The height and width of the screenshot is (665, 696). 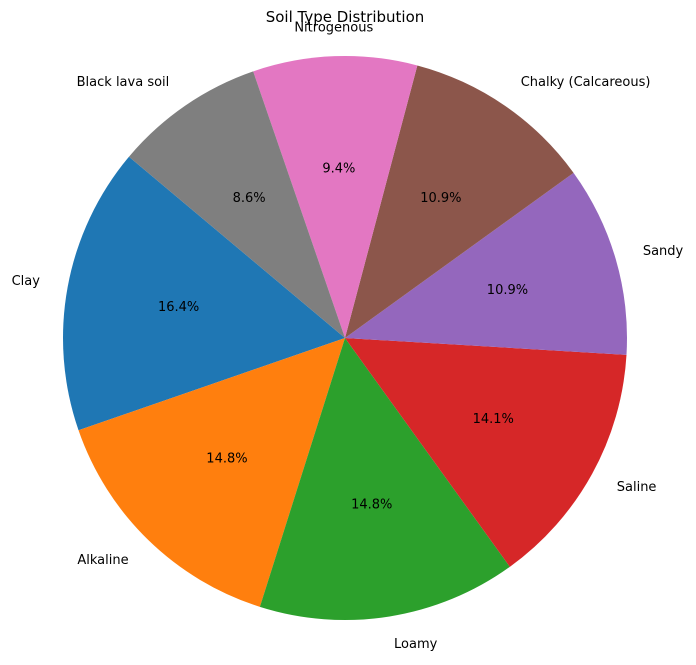 What do you see at coordinates (333, 28) in the screenshot?
I see `category-label-nitrogenous: Nitrogenous` at bounding box center [333, 28].